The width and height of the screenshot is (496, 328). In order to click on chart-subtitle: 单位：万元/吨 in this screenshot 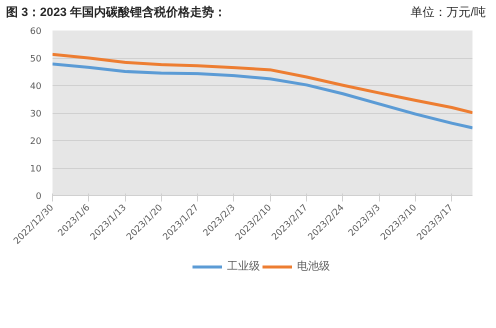, I will do `click(448, 12)`.